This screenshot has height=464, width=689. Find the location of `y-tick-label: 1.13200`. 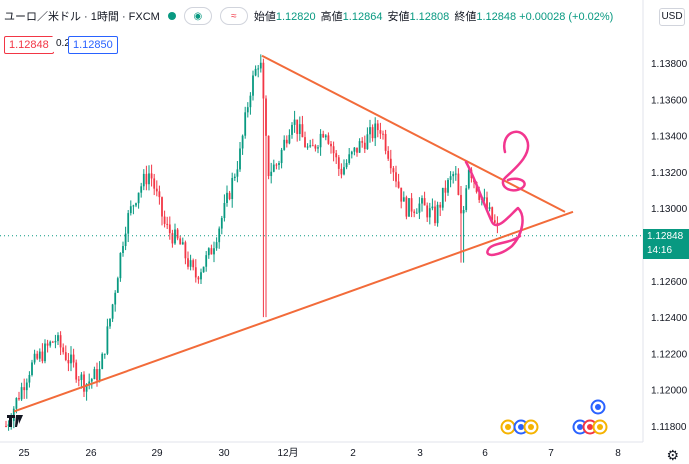

y-tick-label: 1.13200 is located at coordinates (669, 173).